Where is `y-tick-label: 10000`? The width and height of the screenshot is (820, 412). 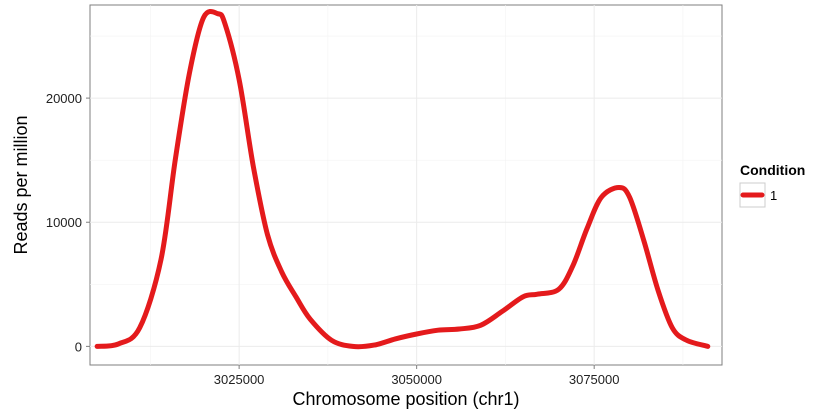
y-tick-label: 10000 is located at coordinates (64, 222).